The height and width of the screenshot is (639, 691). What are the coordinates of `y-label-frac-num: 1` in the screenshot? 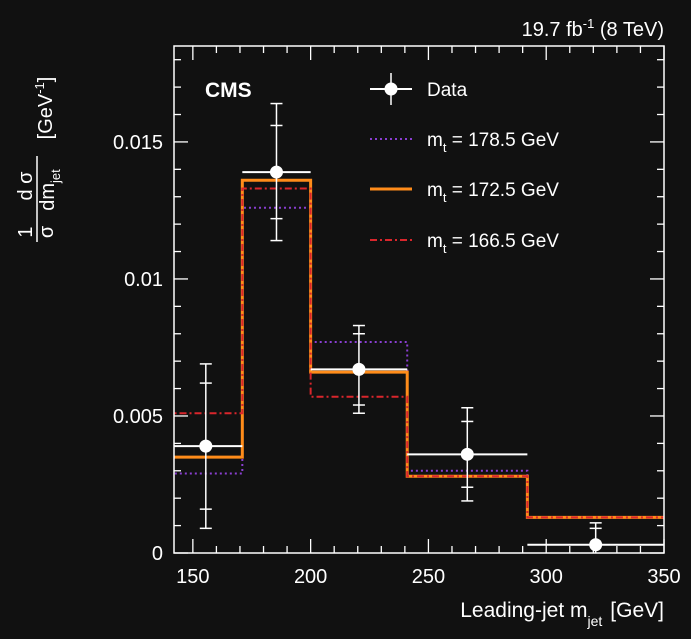 It's located at (26, 231).